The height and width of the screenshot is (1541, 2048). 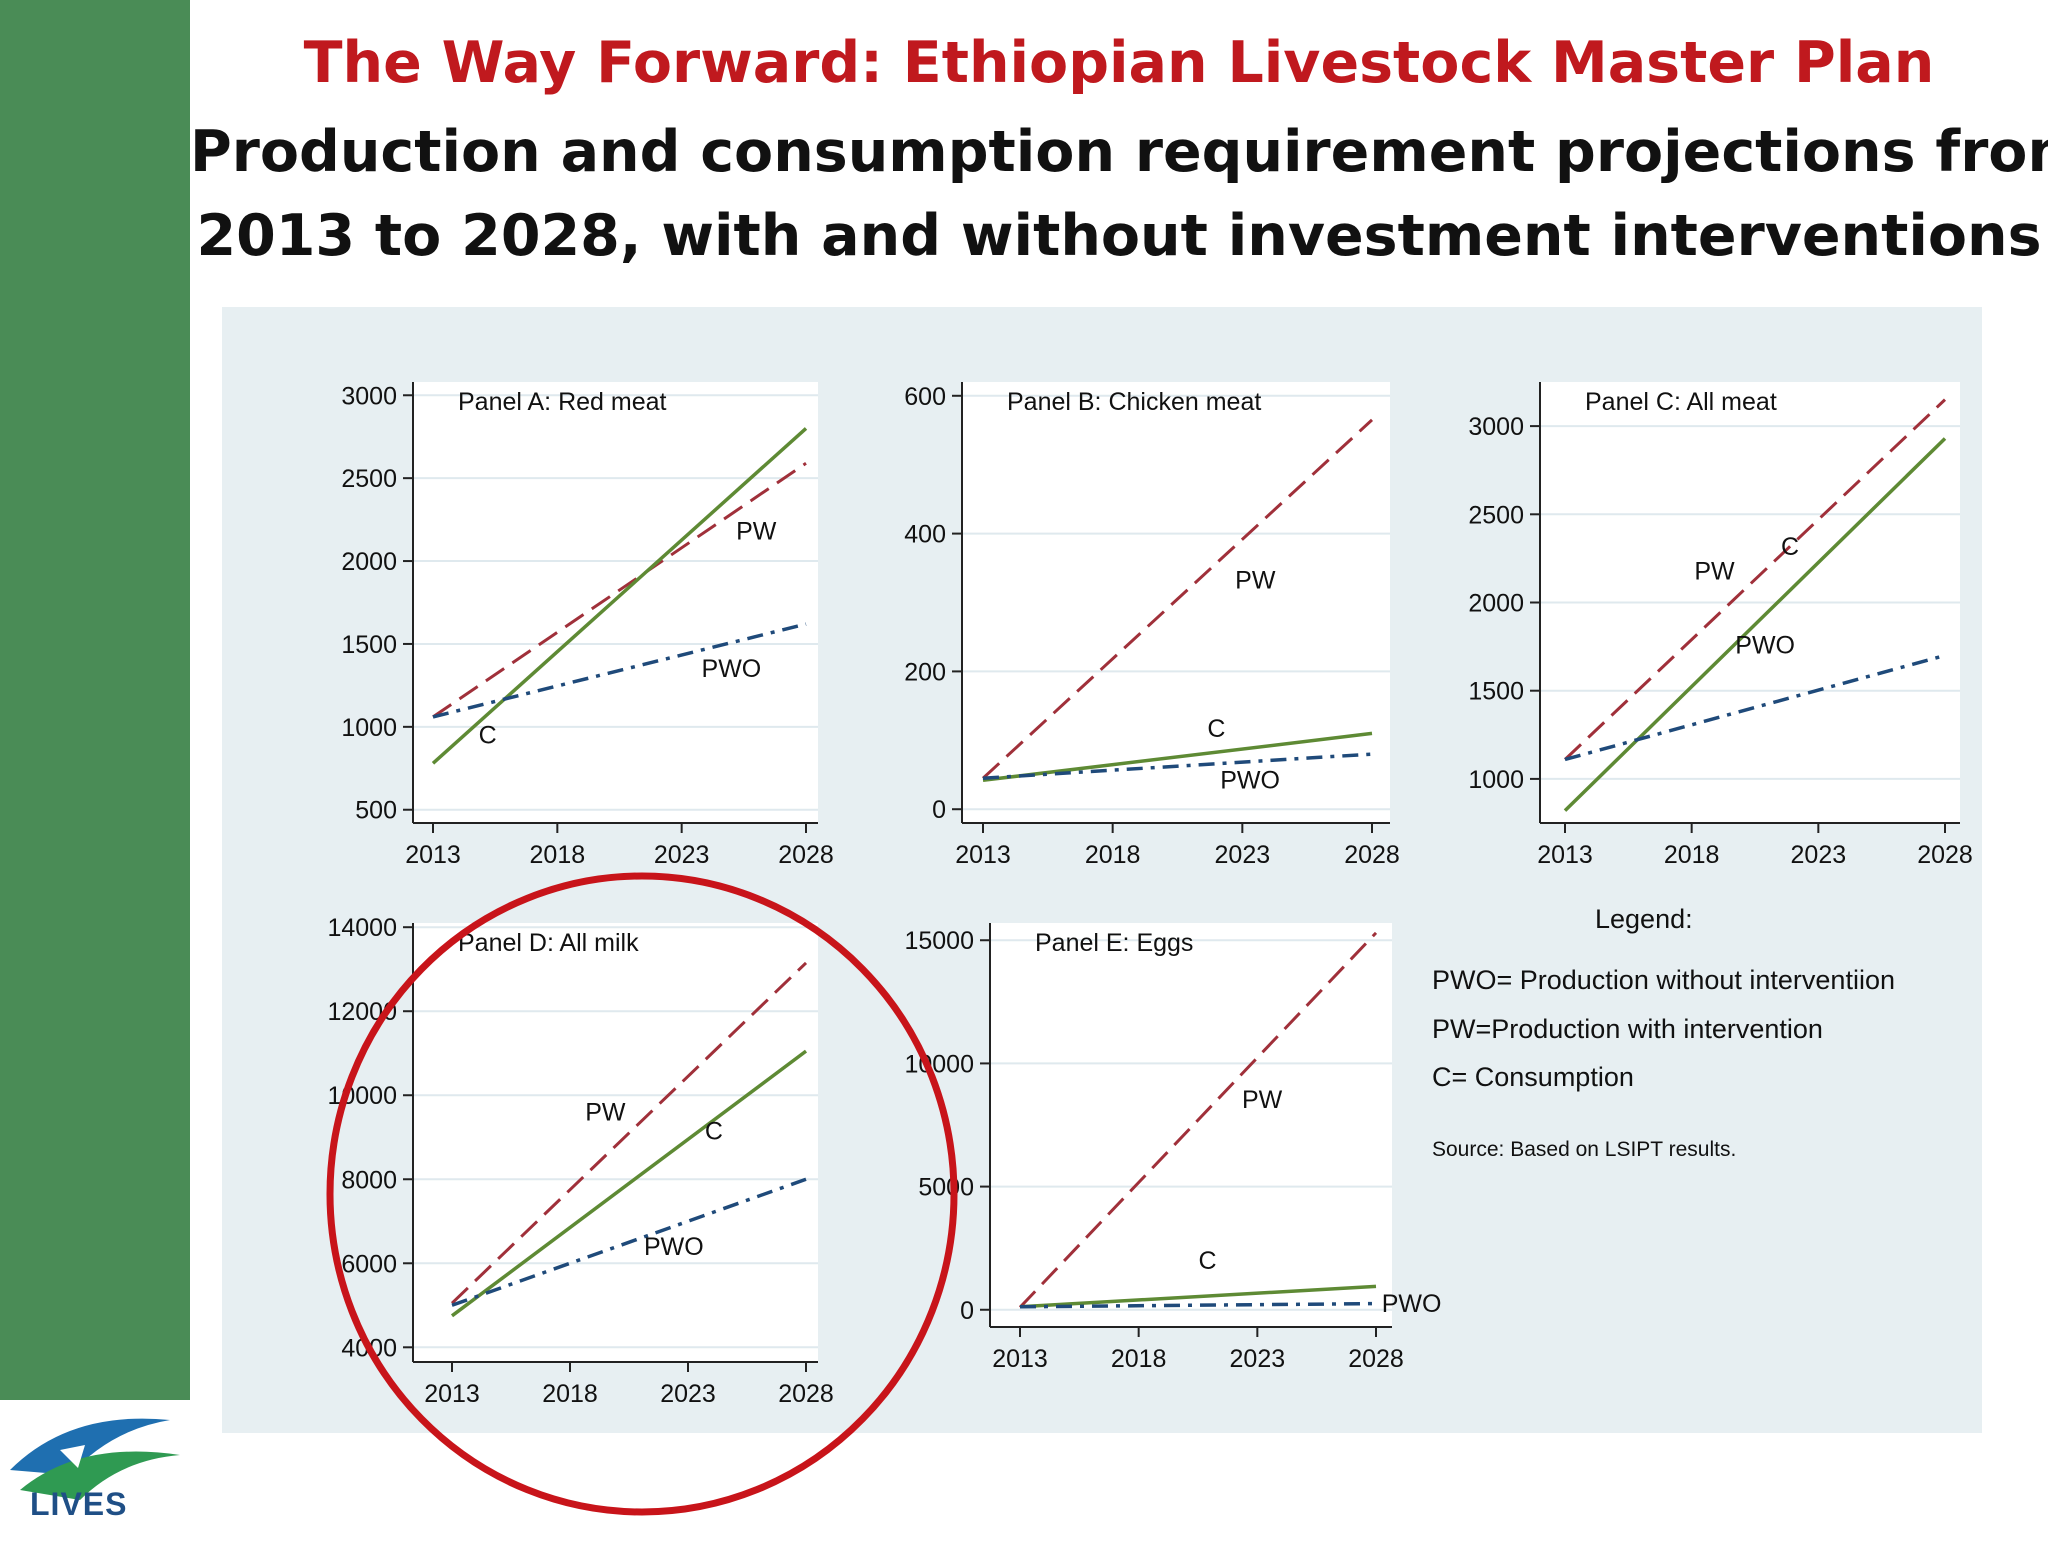 What do you see at coordinates (548, 943) in the screenshot?
I see `panel-title: Panel D: All milk` at bounding box center [548, 943].